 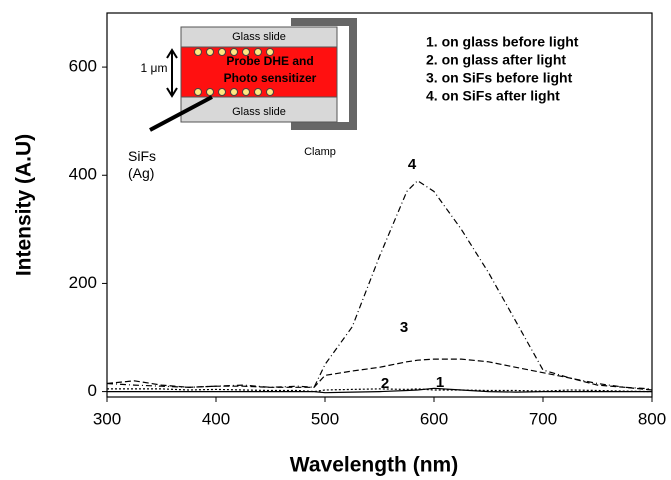 I want to click on x-tick-label: 300, so click(x=107, y=418).